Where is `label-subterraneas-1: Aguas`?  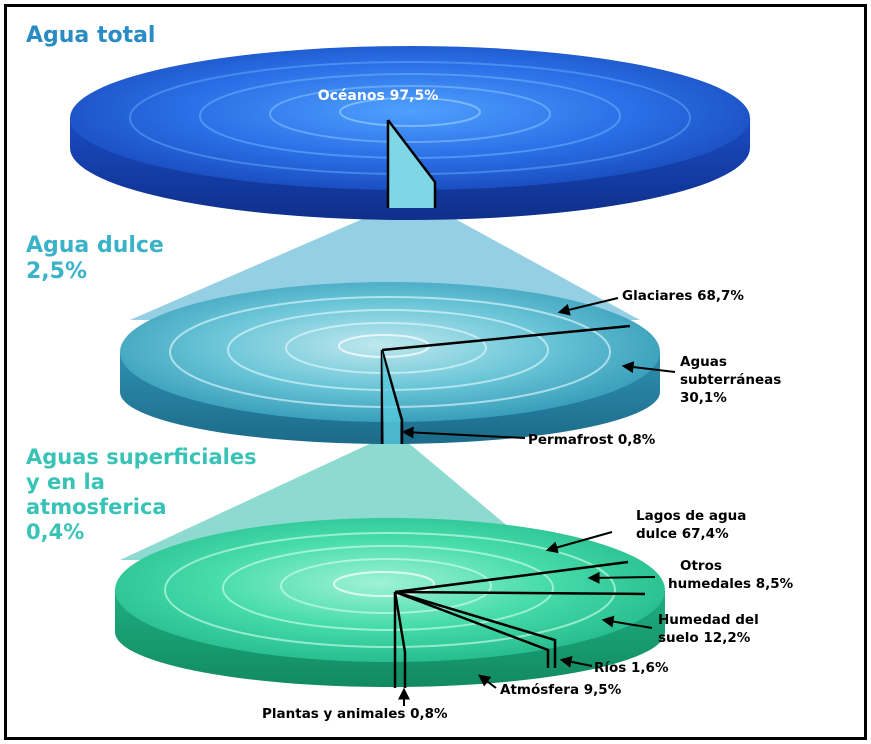
label-subterraneas-1: Aguas is located at coordinates (703, 362).